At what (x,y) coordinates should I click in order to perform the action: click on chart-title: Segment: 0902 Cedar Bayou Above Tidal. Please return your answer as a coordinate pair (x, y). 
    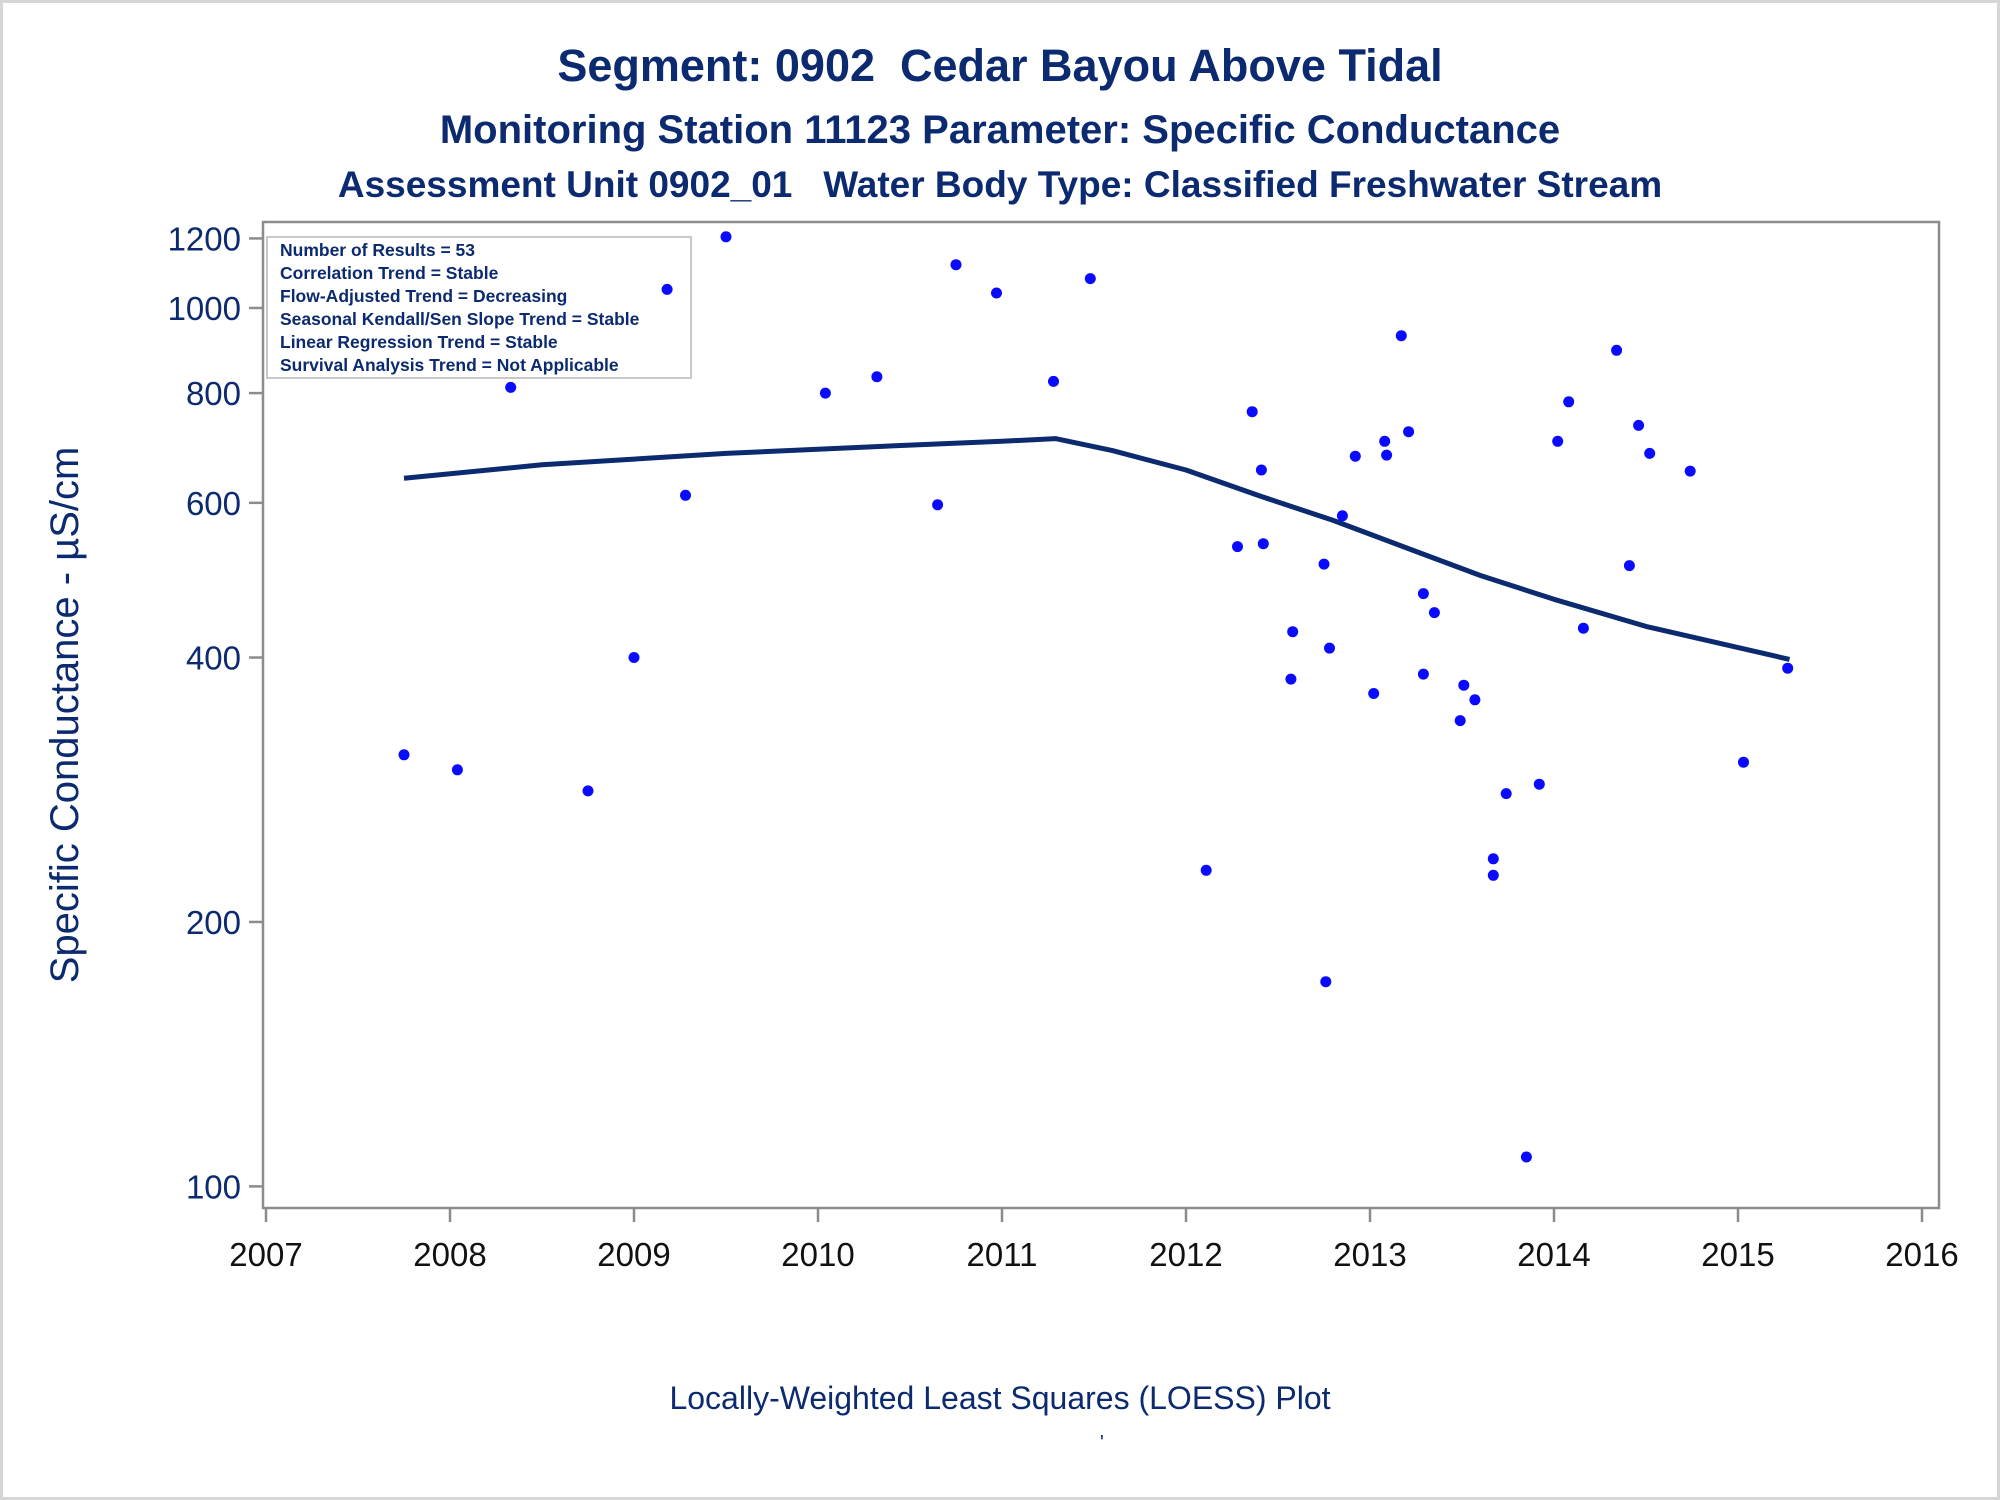
    Looking at the image, I should click on (1000, 65).